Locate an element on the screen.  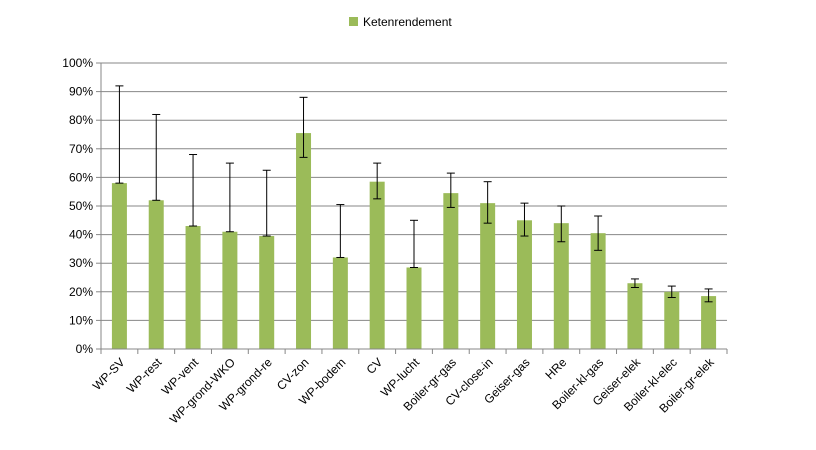
legend: Ketenrendement is located at coordinates (400, 22).